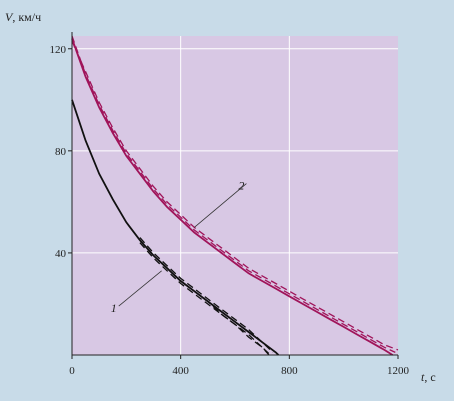 This screenshot has height=401, width=454. I want to click on x-tick-label: 800, so click(289, 371).